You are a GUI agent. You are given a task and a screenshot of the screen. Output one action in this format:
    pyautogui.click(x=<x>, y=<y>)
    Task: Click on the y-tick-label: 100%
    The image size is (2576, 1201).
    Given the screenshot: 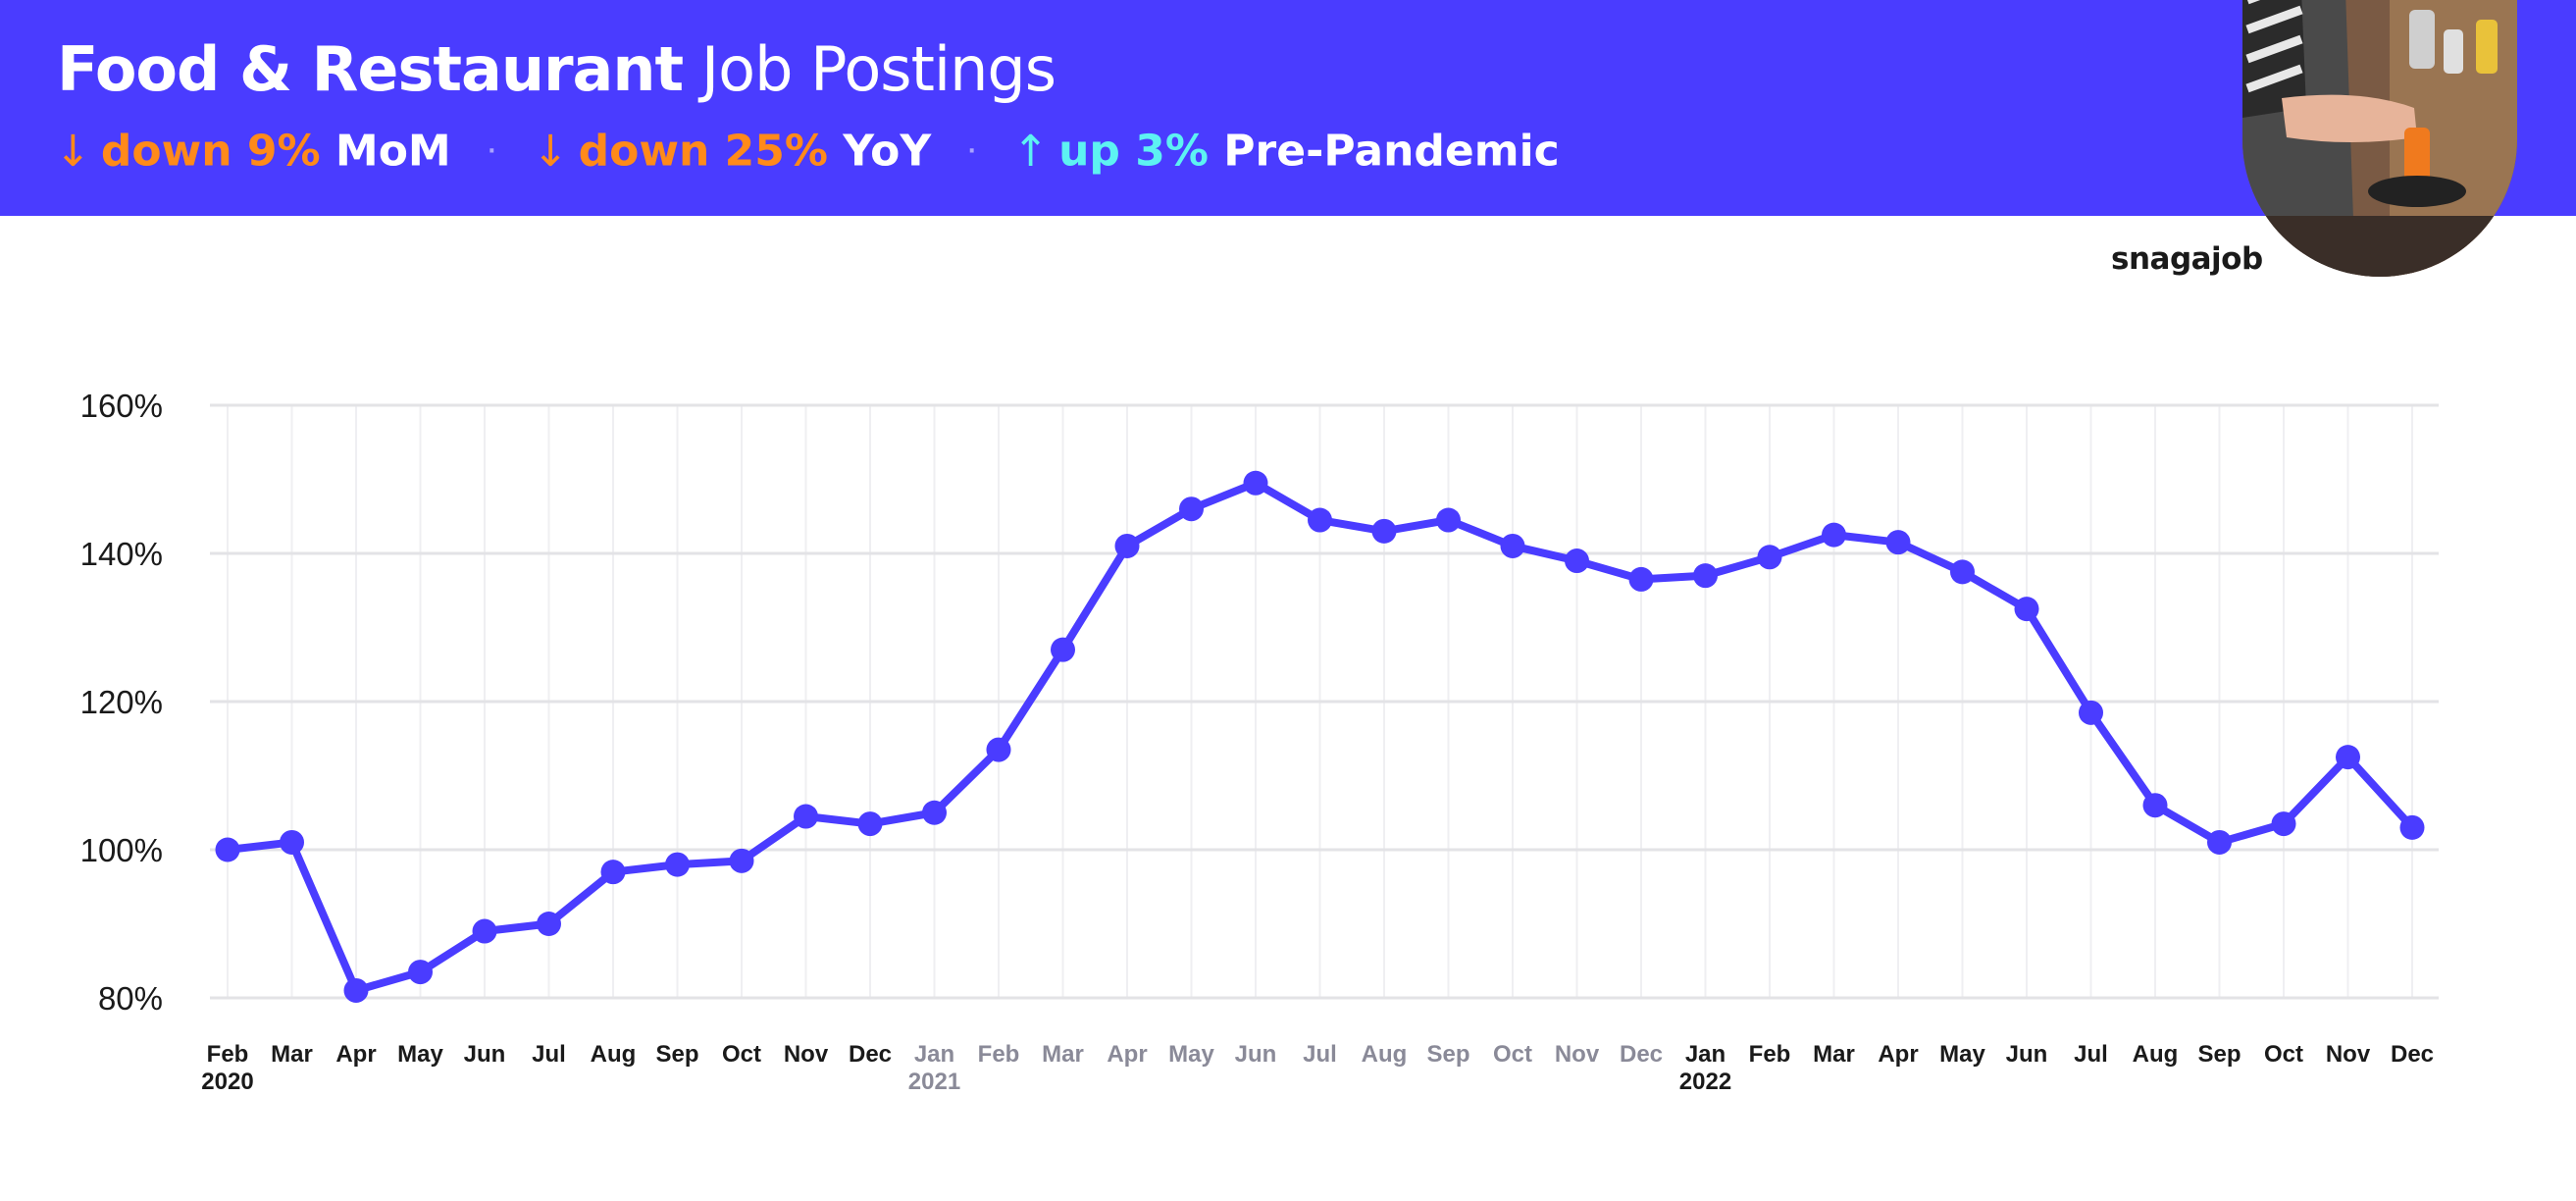 What is the action you would take?
    pyautogui.click(x=121, y=850)
    